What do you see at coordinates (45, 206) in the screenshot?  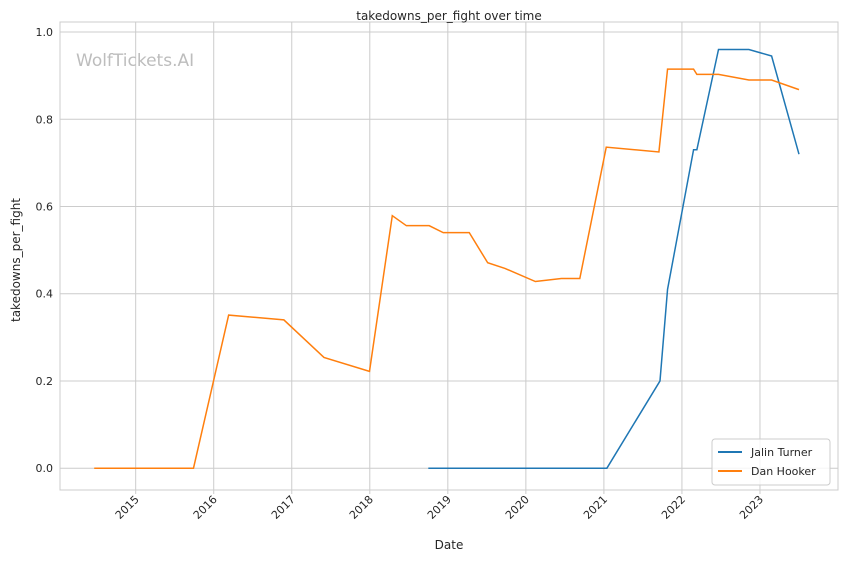 I see `y-tick-label: 0.6` at bounding box center [45, 206].